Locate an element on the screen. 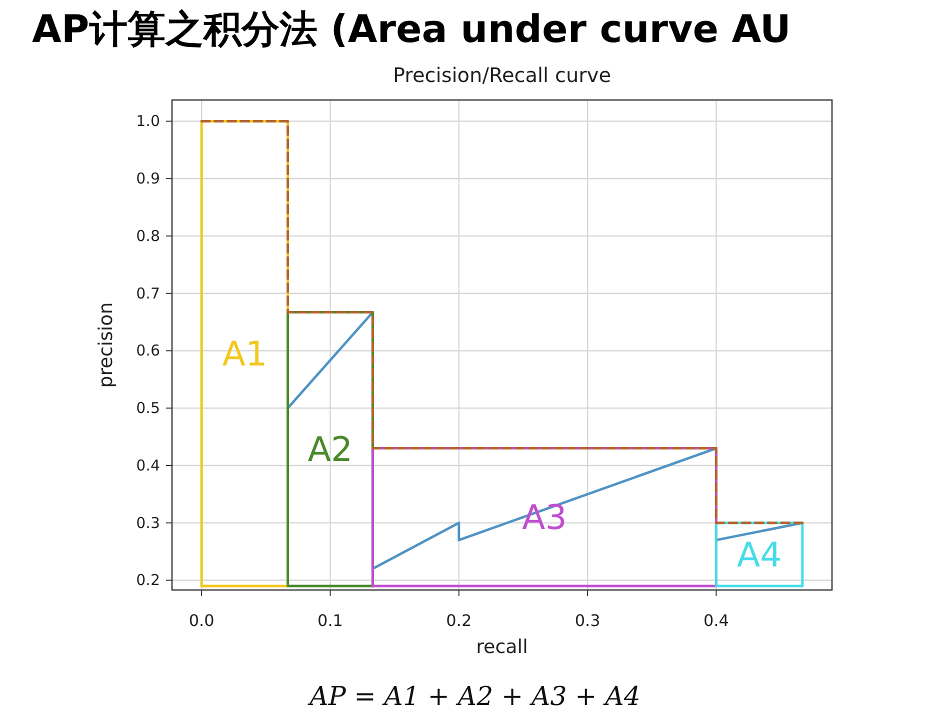 The width and height of the screenshot is (941, 723). y-tick-label: 0.8 is located at coordinates (148, 235).